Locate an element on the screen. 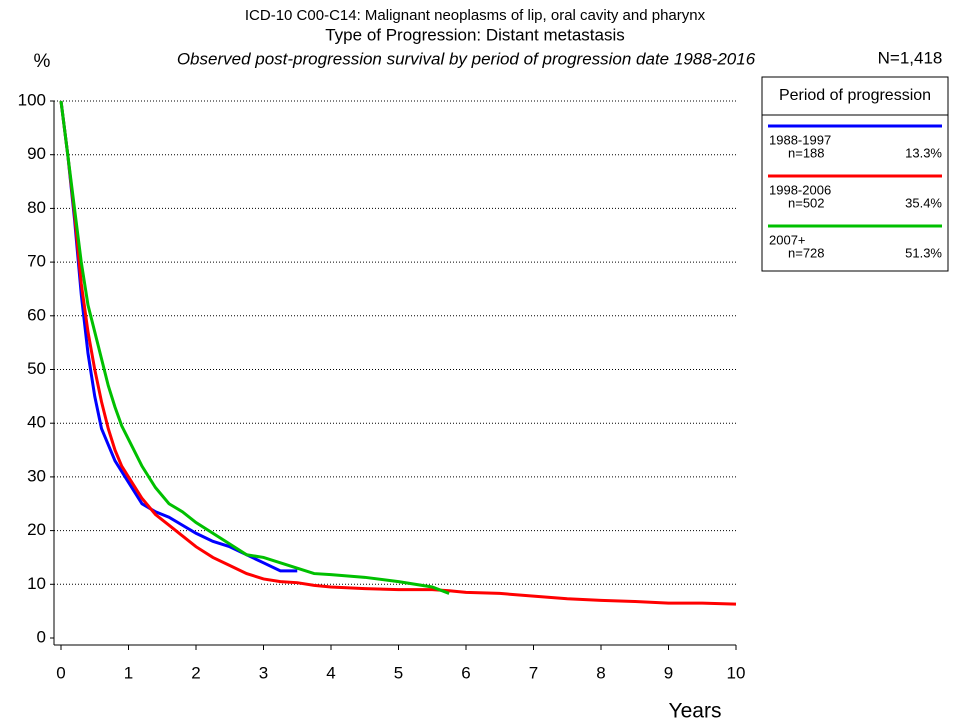 This screenshot has height=726, width=953. y-tick-label: 90 is located at coordinates (36, 153).